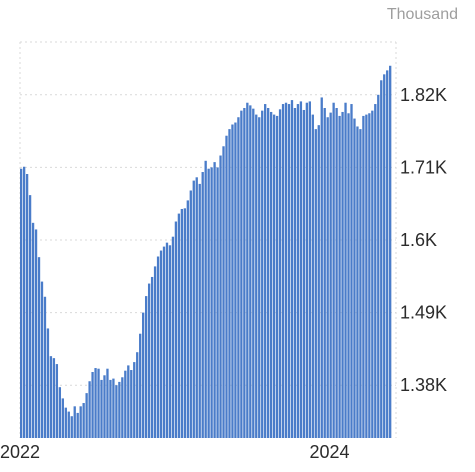 The image size is (475, 472). I want to click on x-tick-label: 2024, so click(329, 452).